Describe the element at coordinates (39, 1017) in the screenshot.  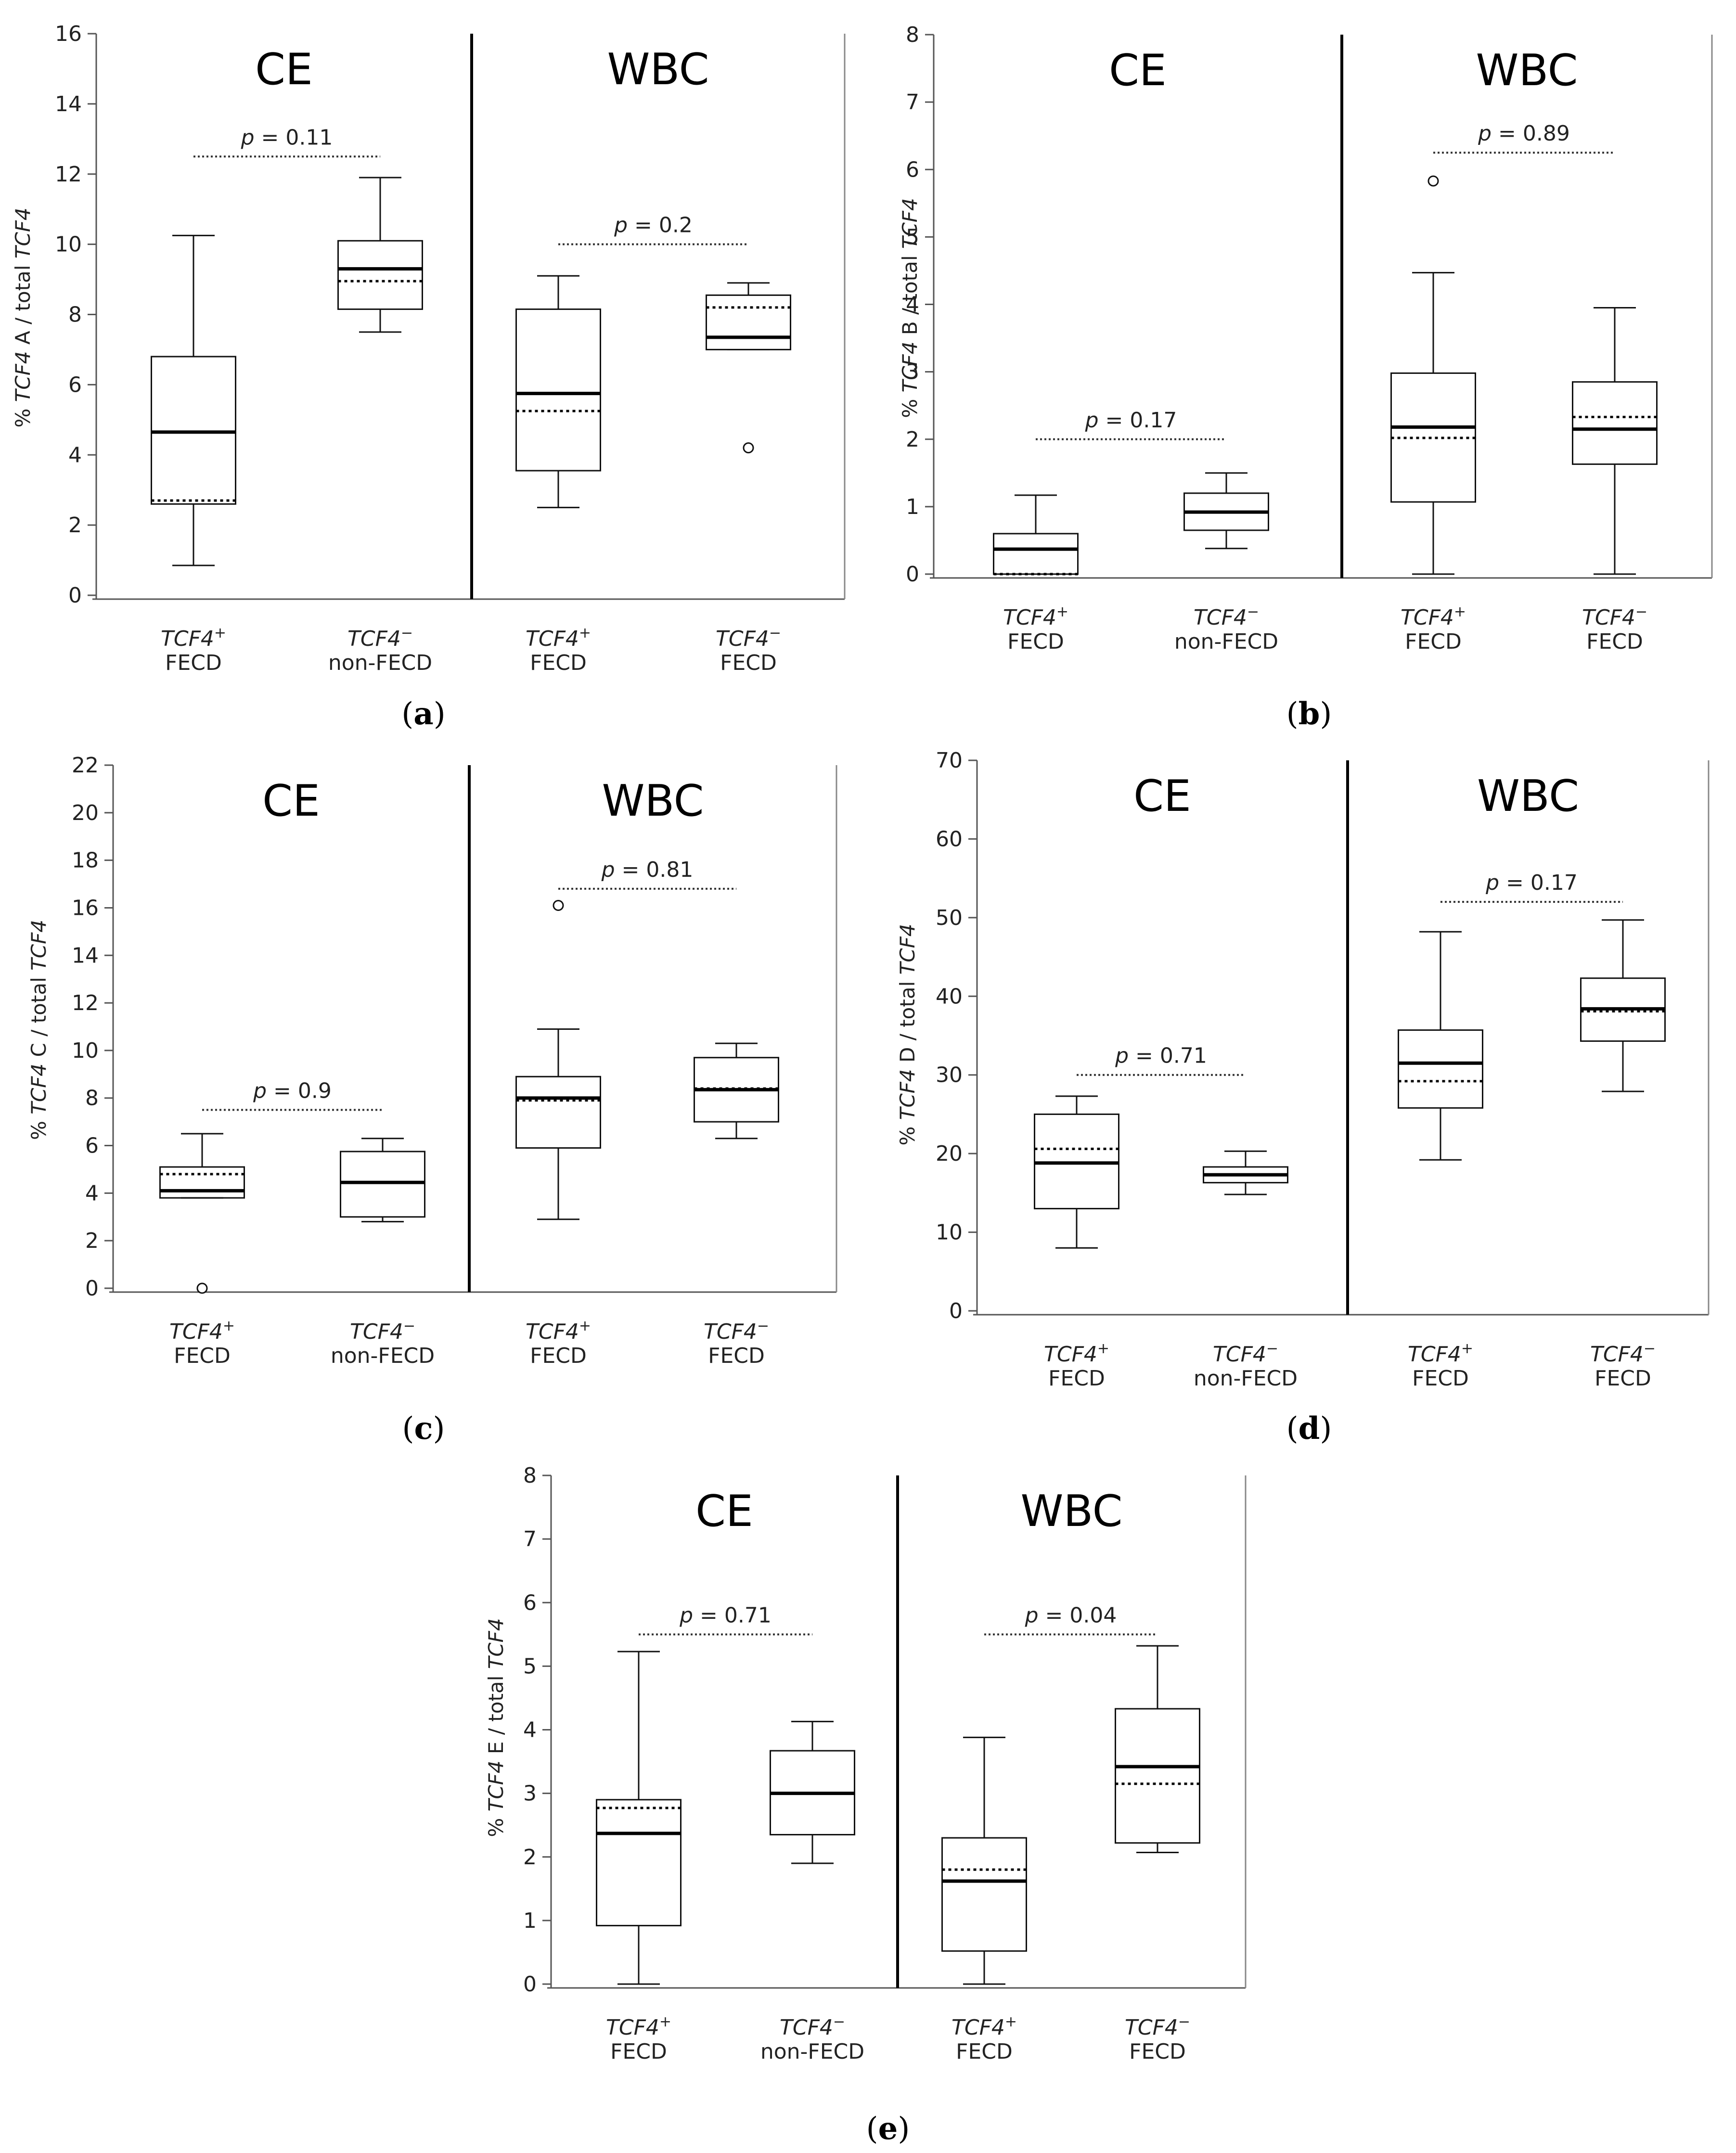
I see `y-axis-label-mid: C / total` at that location.